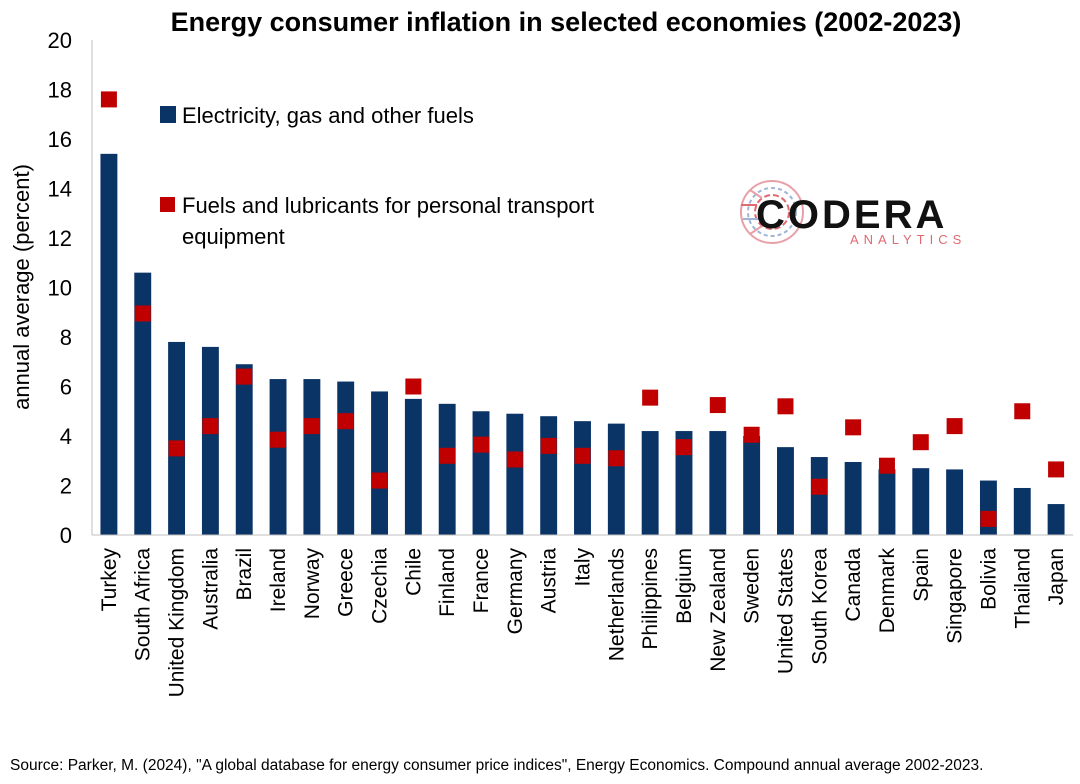 Image resolution: width=1080 pixels, height=784 pixels. Describe the element at coordinates (66, 486) in the screenshot. I see `y-tick-label: 2` at that location.